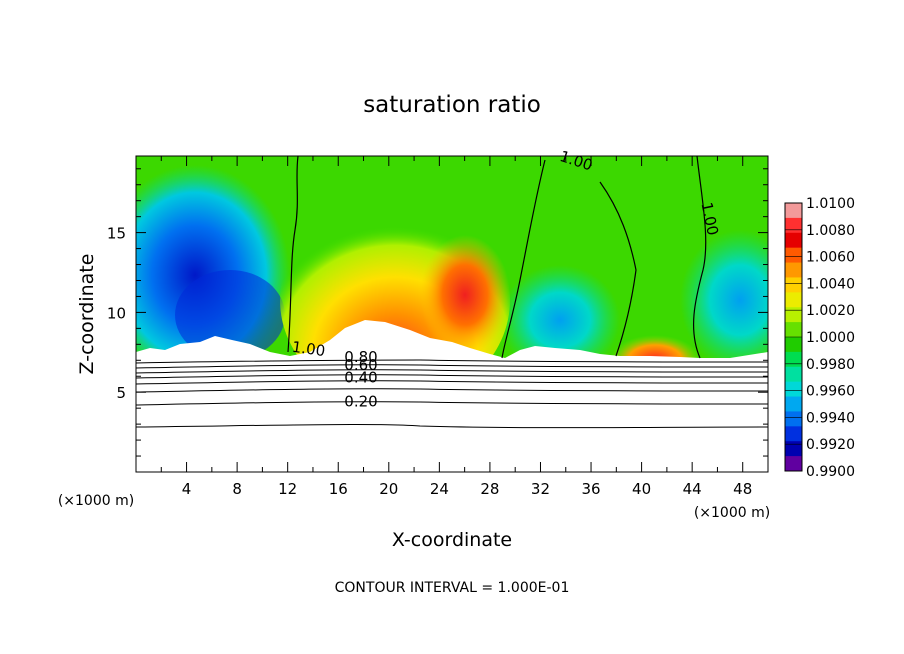  What do you see at coordinates (830, 311) in the screenshot?
I see `colorbar-label-4: 1.0020` at bounding box center [830, 311].